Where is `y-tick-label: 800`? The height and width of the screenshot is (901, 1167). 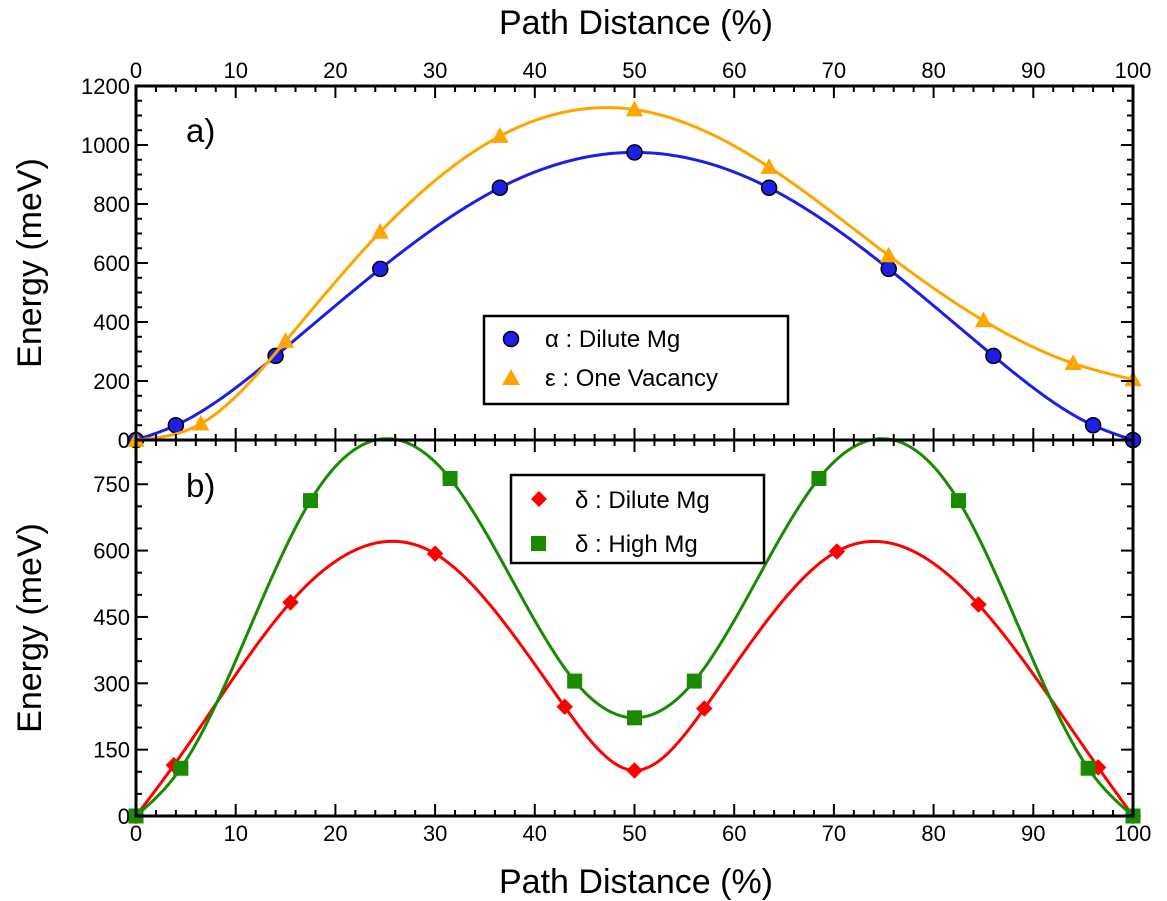
y-tick-label: 800 is located at coordinates (111, 204).